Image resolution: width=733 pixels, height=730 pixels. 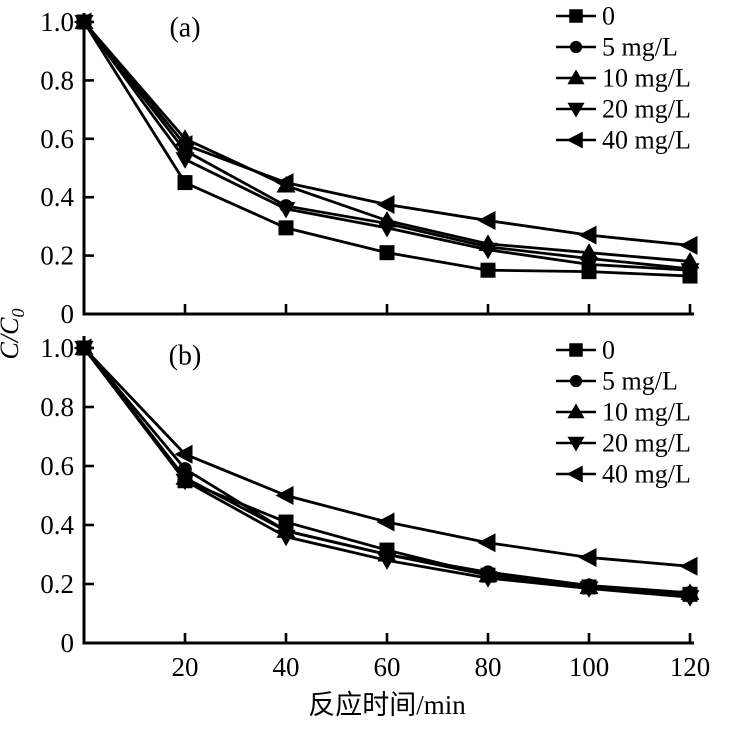 I want to click on legend-a: 05 mg/L10 mg/L20 mg/L40 mg/L, so click(x=623, y=78).